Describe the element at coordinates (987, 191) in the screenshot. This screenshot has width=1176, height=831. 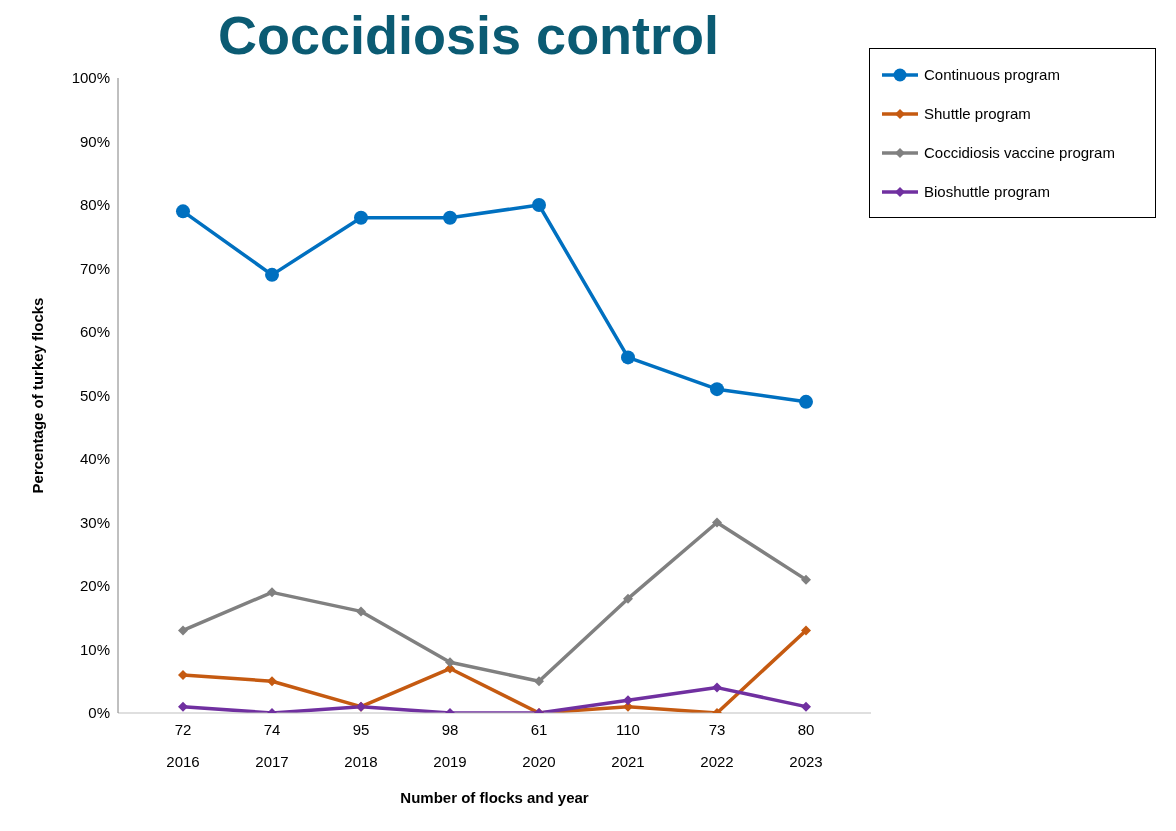
I see `legend-label: Bioshuttle program` at that location.